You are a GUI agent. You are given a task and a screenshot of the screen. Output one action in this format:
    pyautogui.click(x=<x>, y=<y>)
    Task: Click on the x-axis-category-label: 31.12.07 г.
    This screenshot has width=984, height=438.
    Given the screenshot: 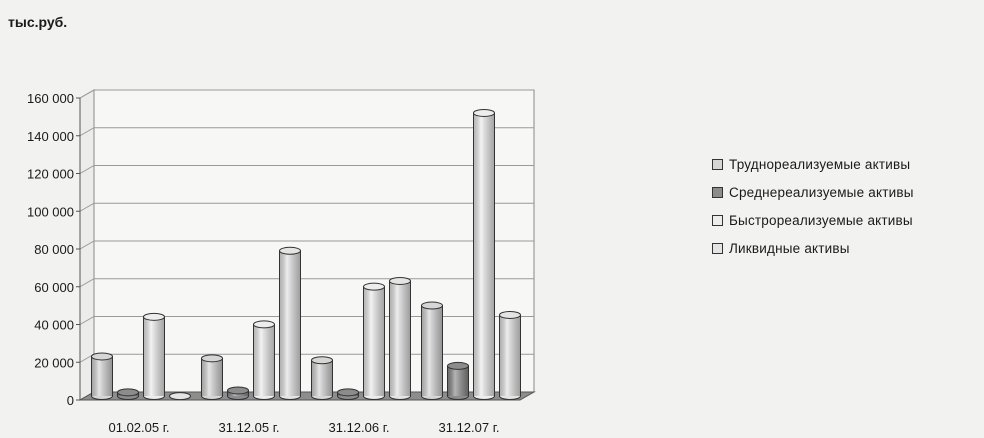 What is the action you would take?
    pyautogui.click(x=469, y=427)
    